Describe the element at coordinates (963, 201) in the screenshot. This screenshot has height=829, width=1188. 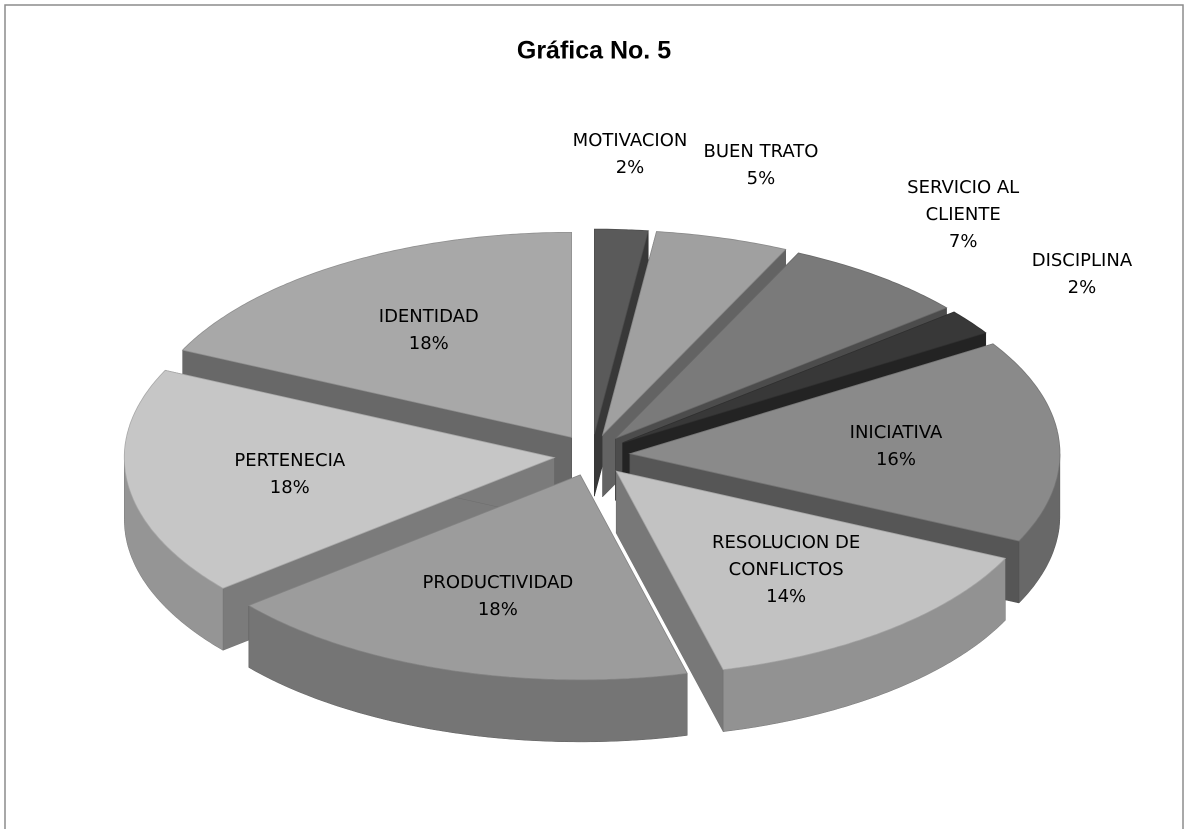
I see `category-label: SERVICIO AL CLIENTE` at that location.